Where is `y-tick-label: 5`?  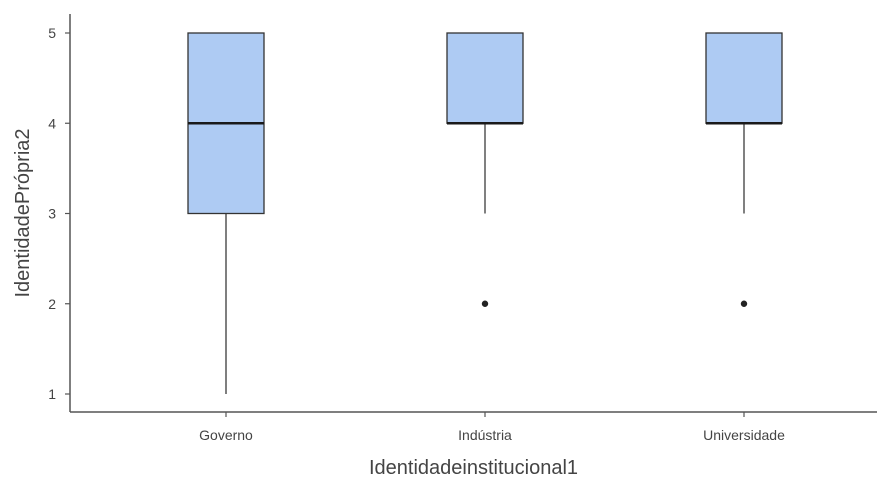 y-tick-label: 5 is located at coordinates (52, 33).